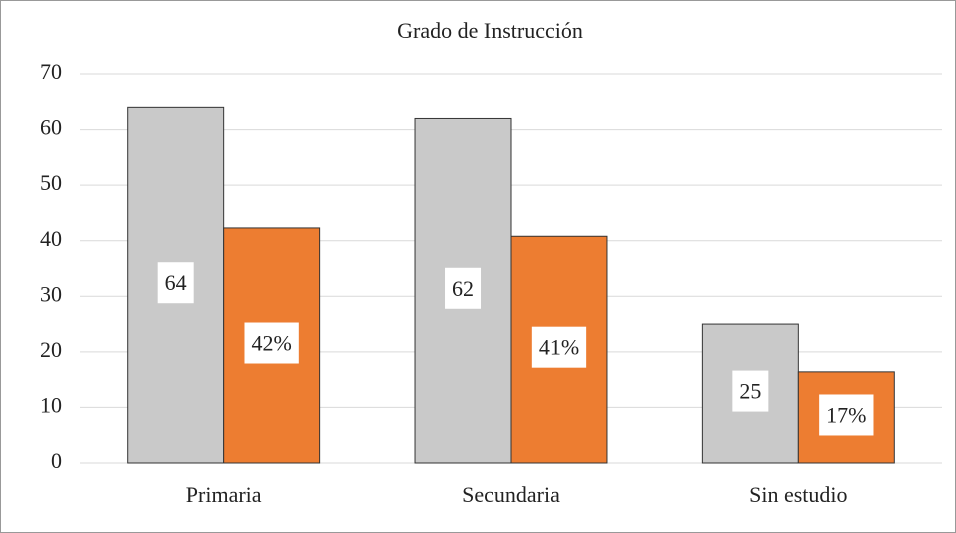 This screenshot has height=533, width=956. What do you see at coordinates (51, 349) in the screenshot?
I see `y-tick-label: 20` at bounding box center [51, 349].